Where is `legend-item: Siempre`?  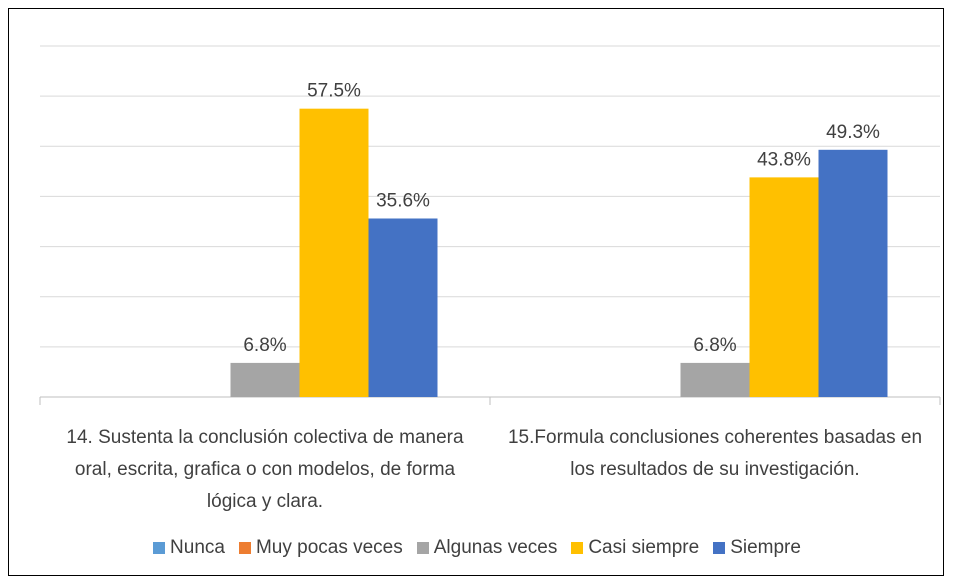
legend-item: Siempre is located at coordinates (757, 548).